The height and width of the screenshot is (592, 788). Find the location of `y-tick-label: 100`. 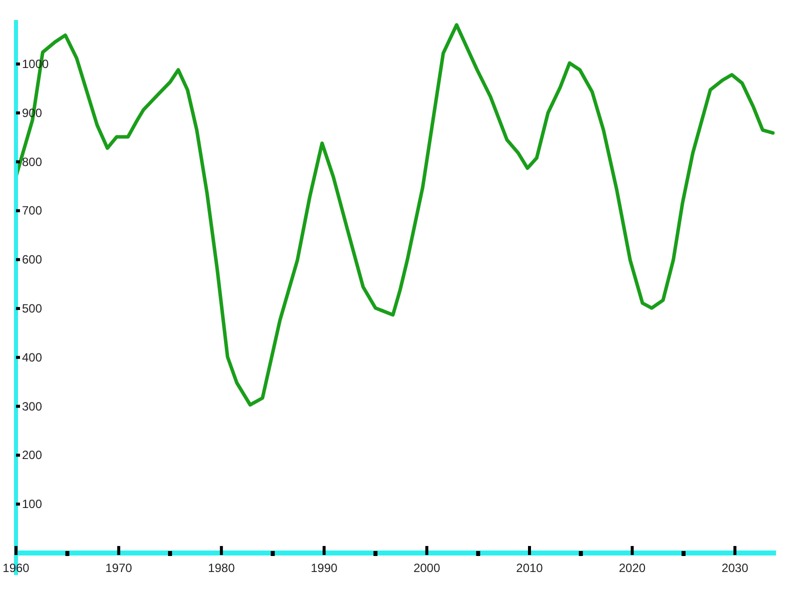

y-tick-label: 100 is located at coordinates (32, 504).